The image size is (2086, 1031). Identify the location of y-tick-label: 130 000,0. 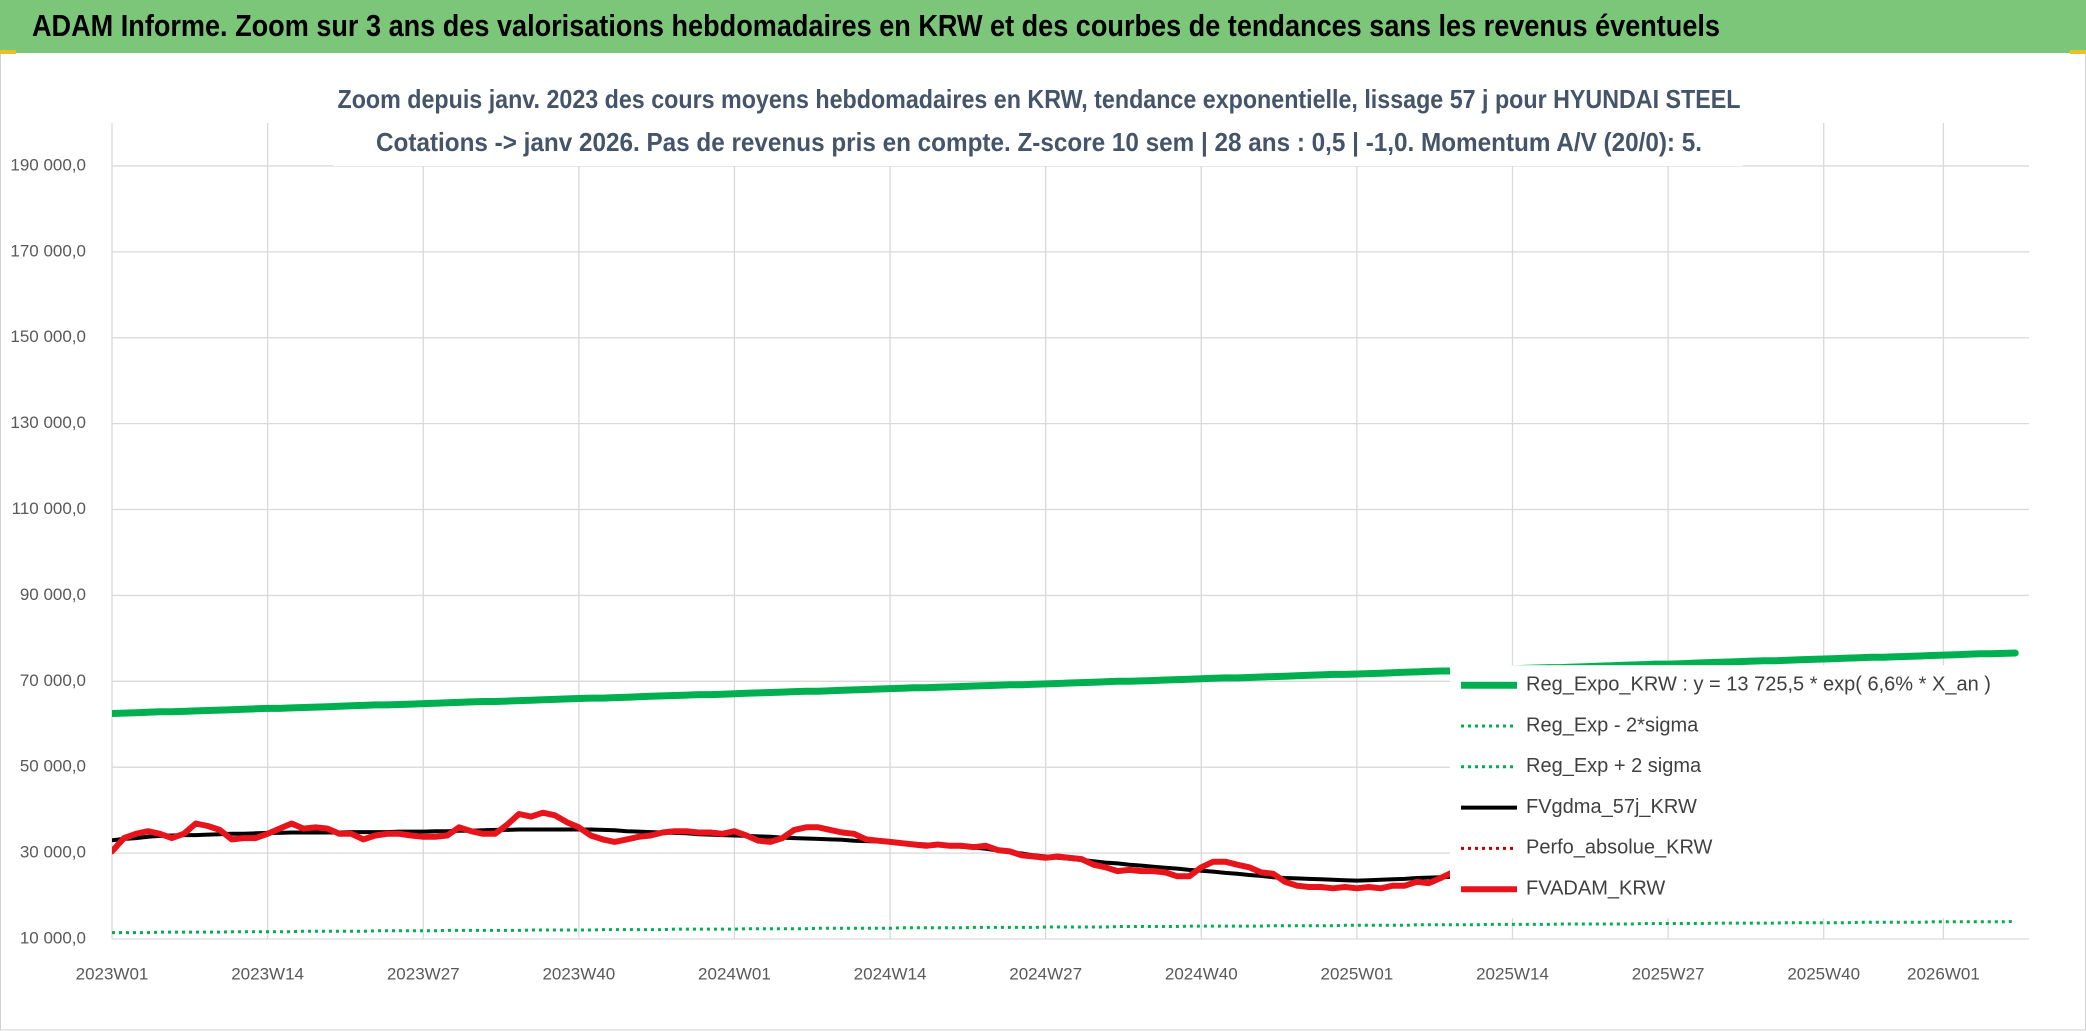
(48, 422).